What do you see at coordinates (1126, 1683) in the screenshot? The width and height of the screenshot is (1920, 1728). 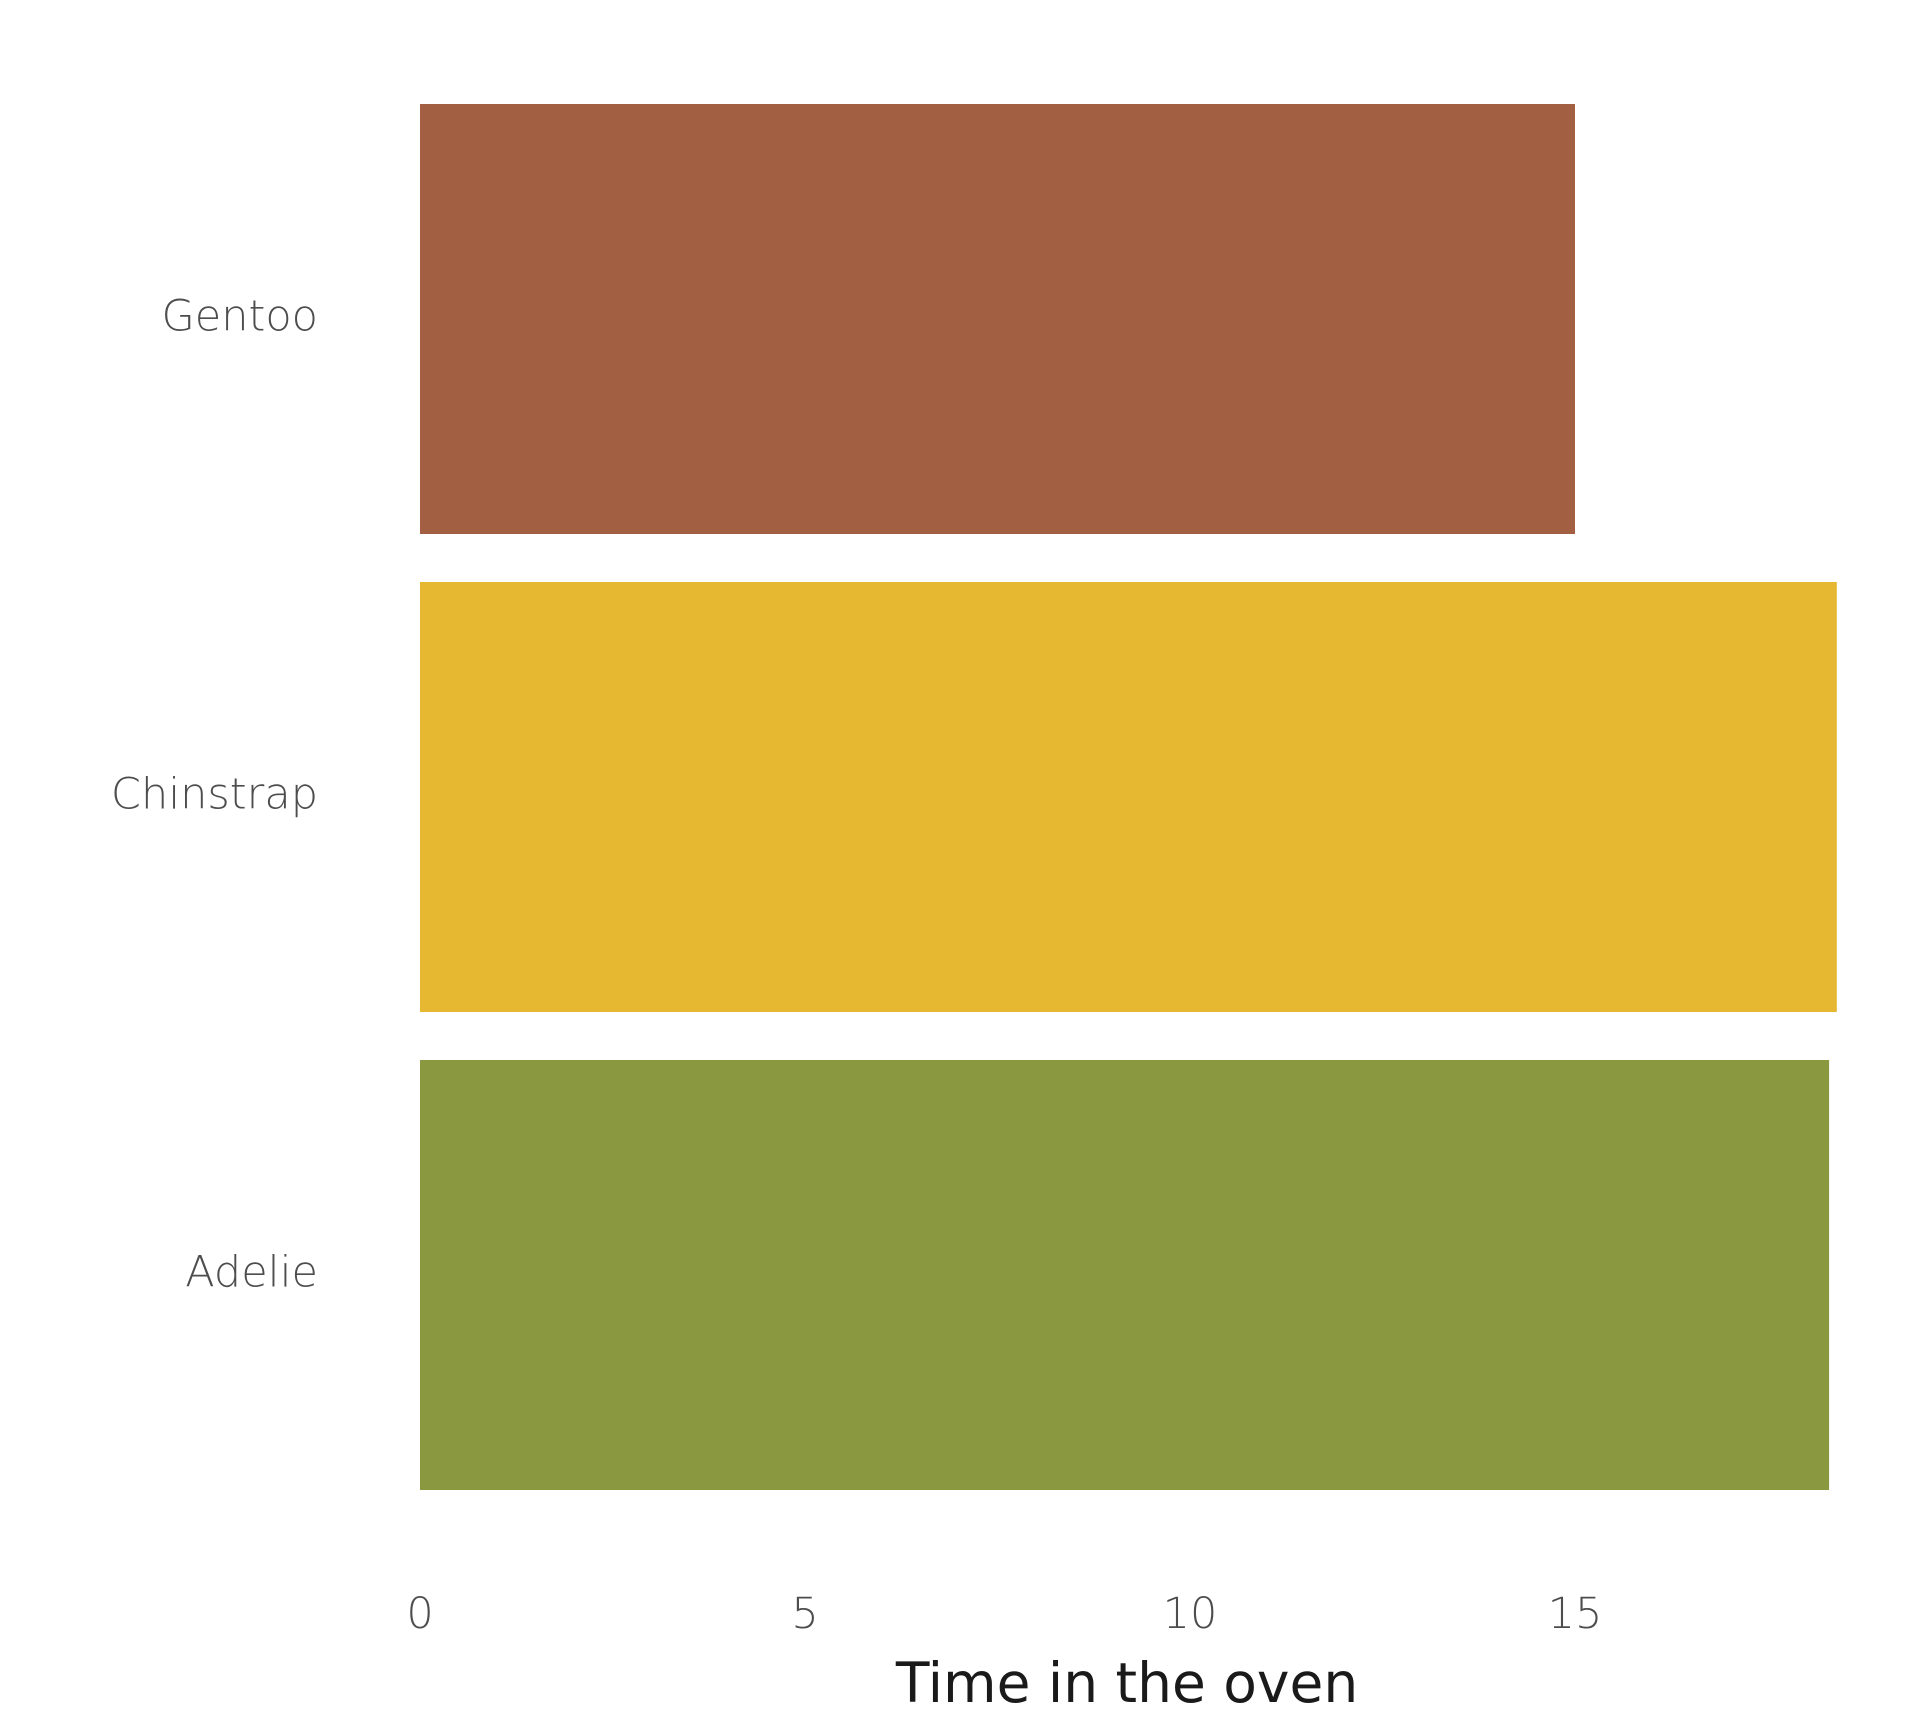 I see `x-axis-title: Time in the oven` at bounding box center [1126, 1683].